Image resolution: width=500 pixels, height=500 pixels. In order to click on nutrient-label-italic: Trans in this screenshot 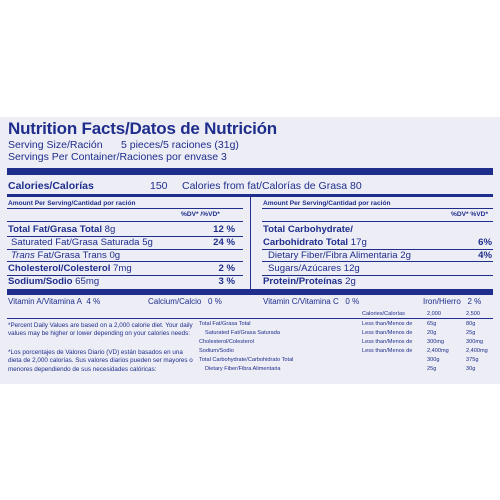, I will do `click(23, 255)`.